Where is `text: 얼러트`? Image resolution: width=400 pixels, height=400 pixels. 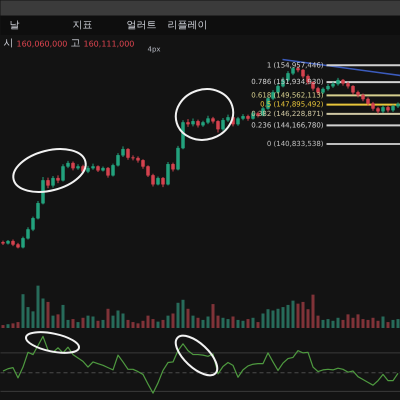 text: 얼러트 is located at coordinates (141, 25).